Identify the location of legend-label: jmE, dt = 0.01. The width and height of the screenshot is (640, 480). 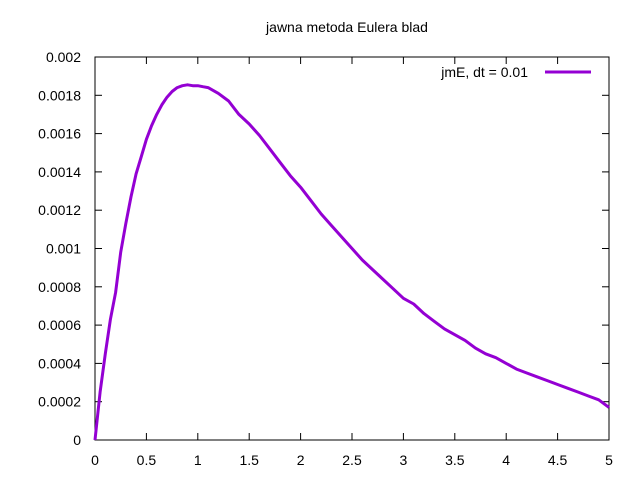
(484, 72).